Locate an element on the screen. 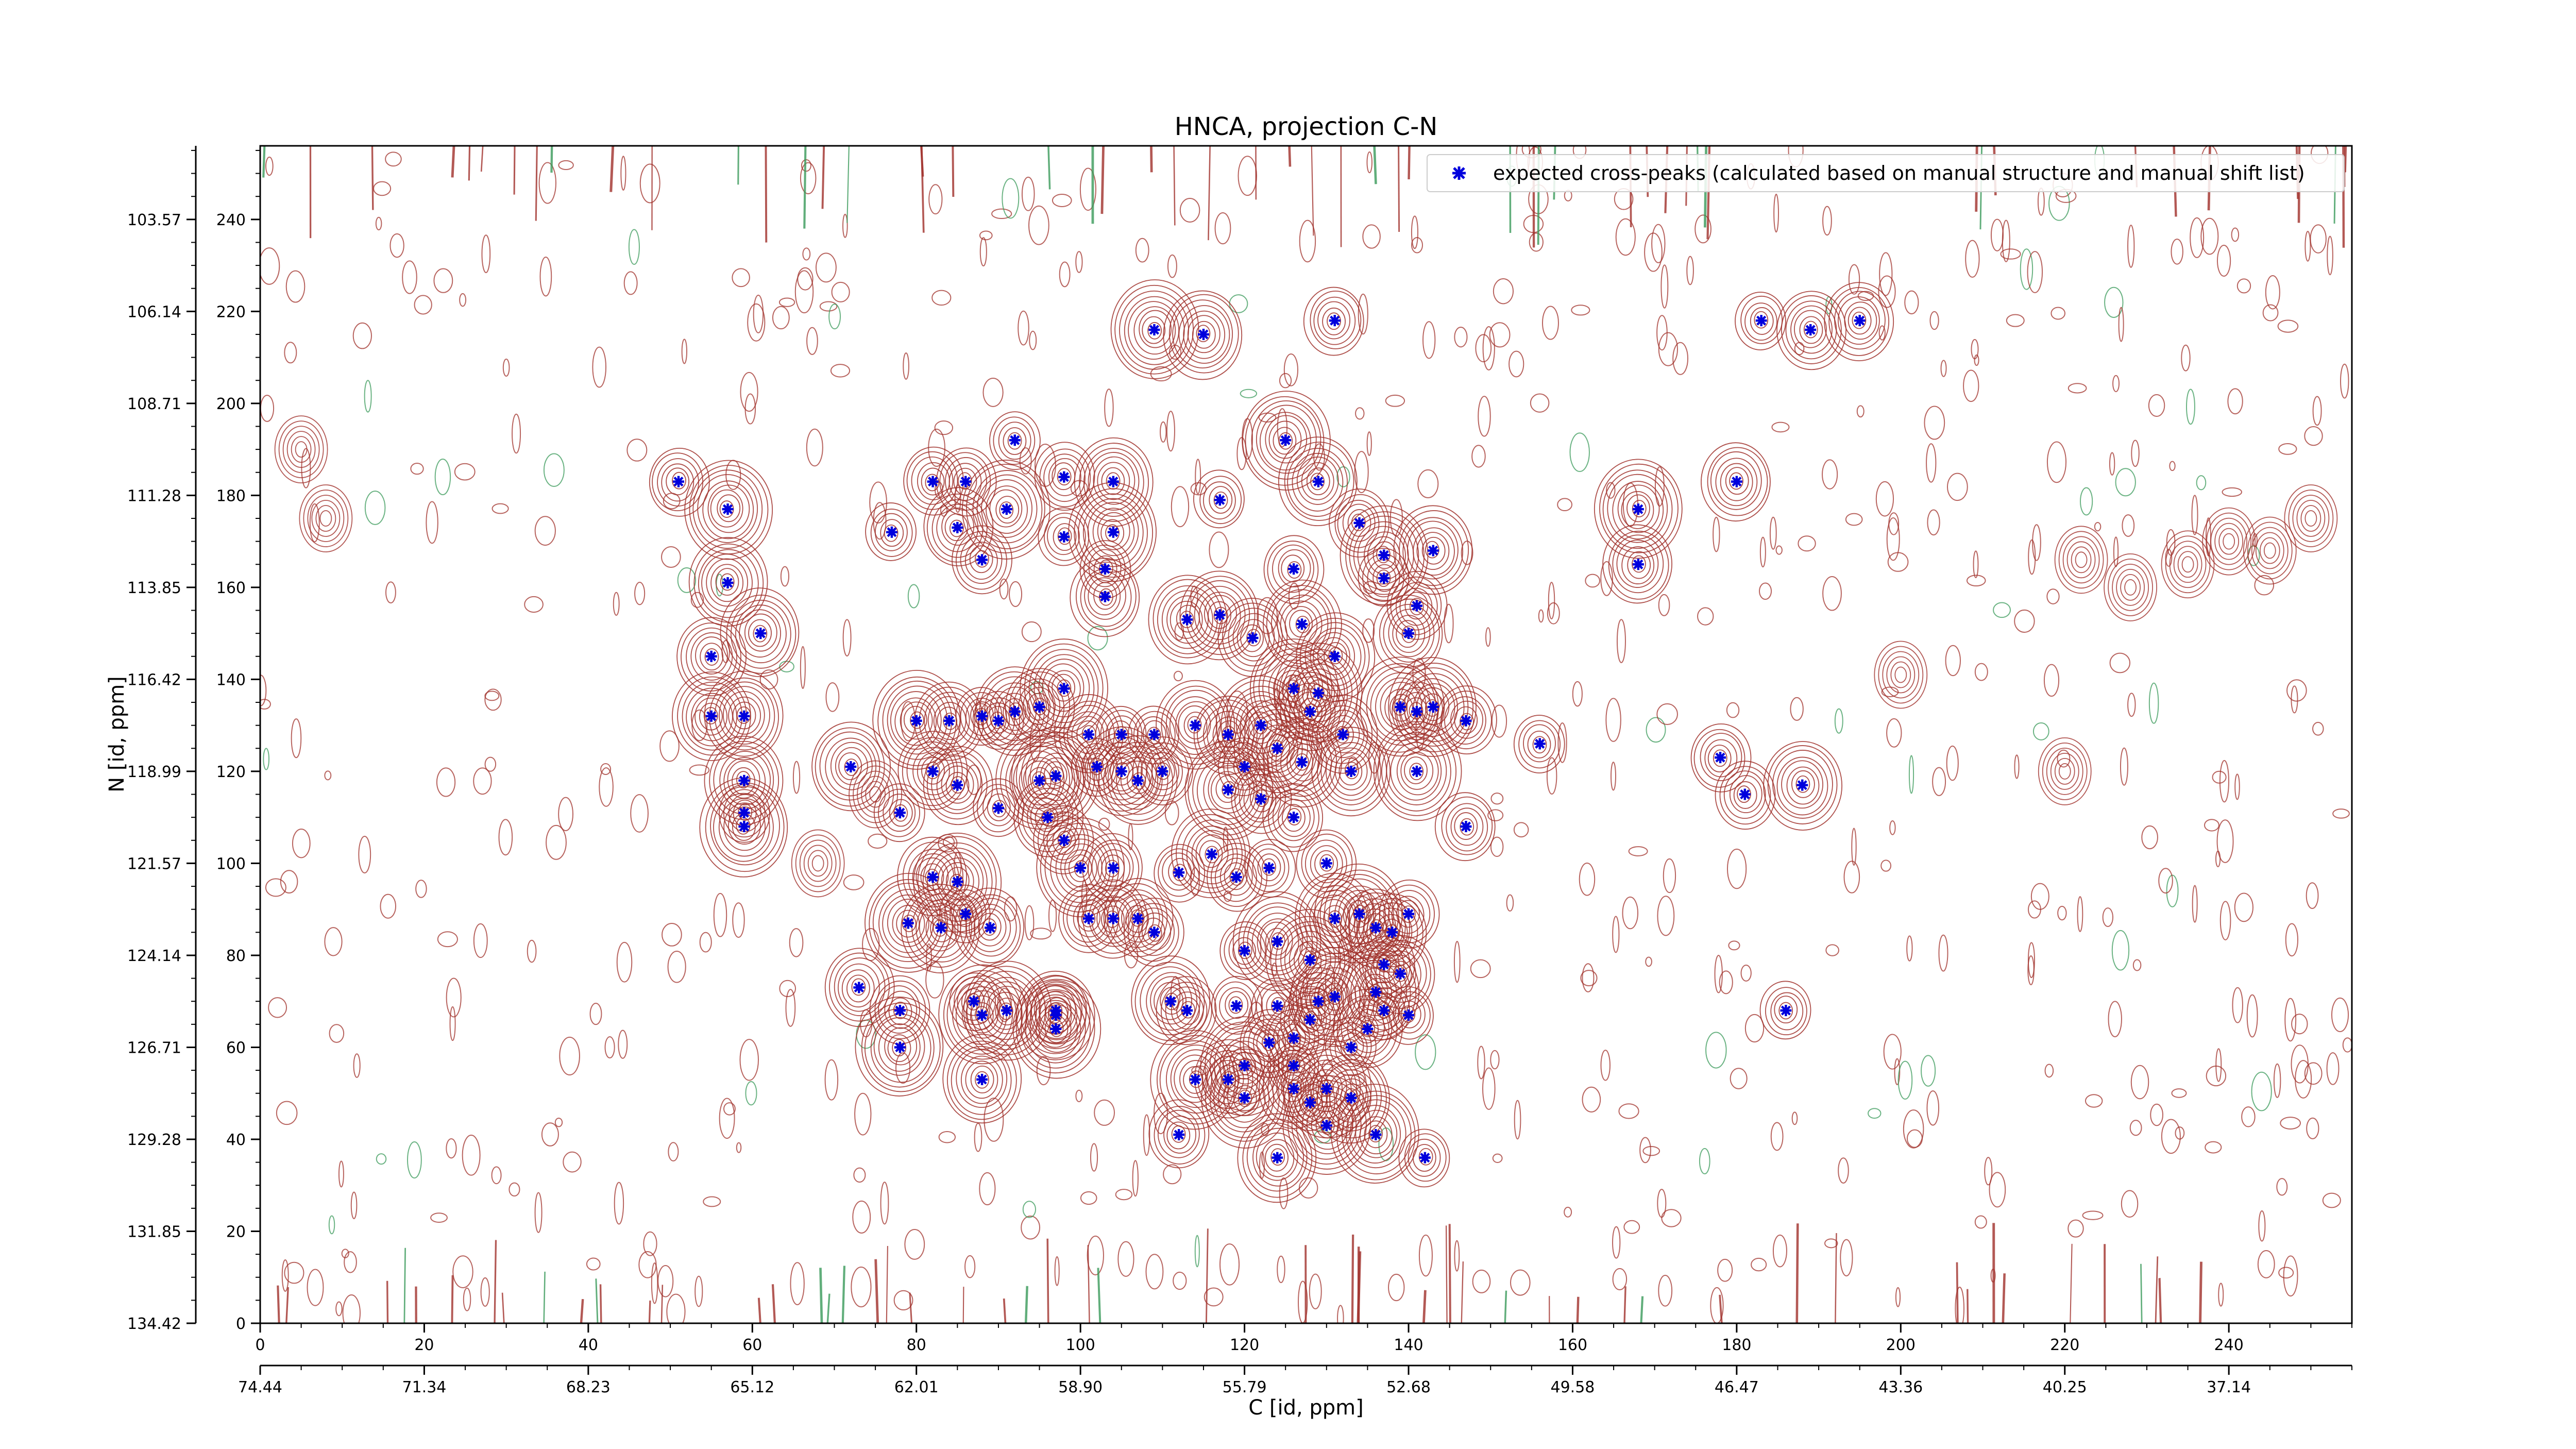 The image size is (2576, 1449). x-index-tick-label: 0 is located at coordinates (260, 1345).